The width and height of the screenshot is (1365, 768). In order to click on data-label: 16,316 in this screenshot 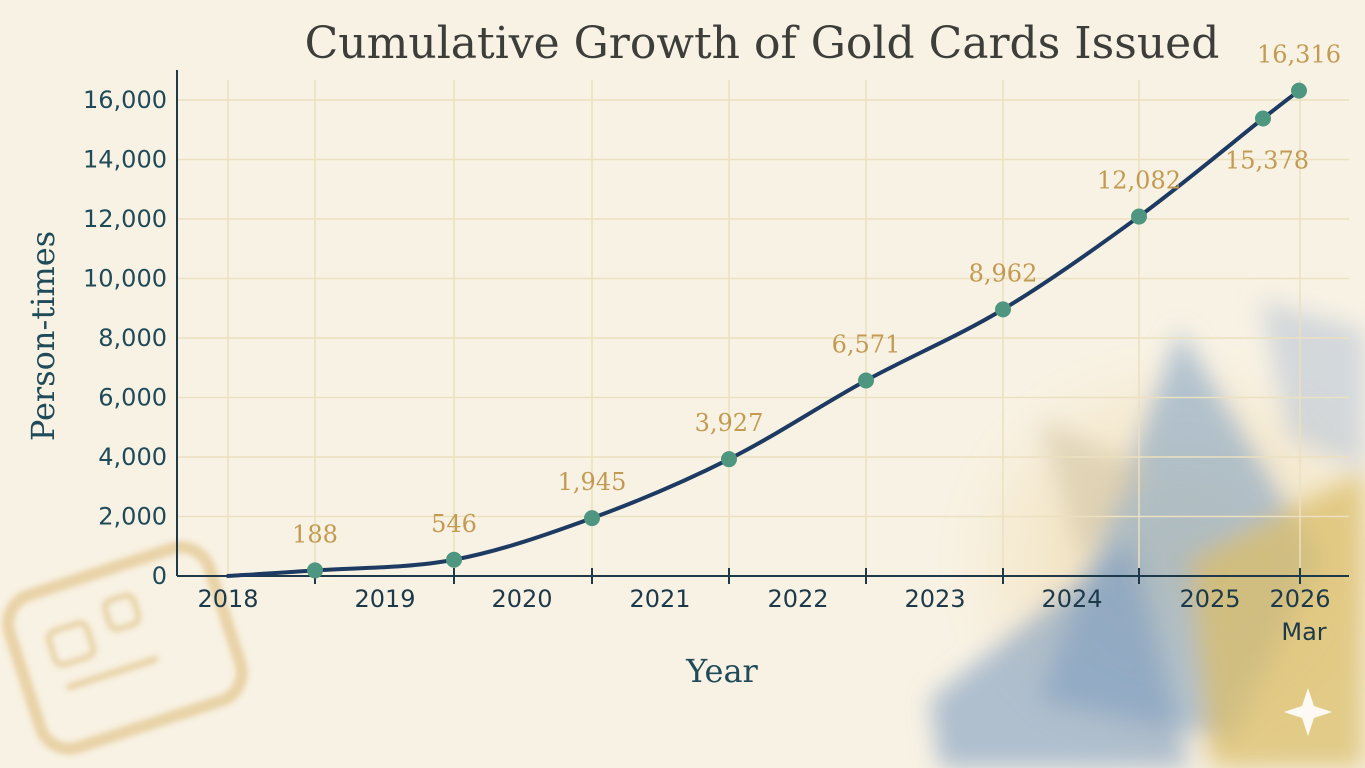, I will do `click(1299, 55)`.